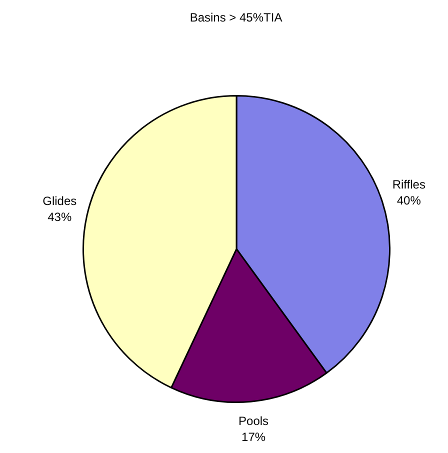  What do you see at coordinates (253, 421) in the screenshot?
I see `slice-label: Pools` at bounding box center [253, 421].